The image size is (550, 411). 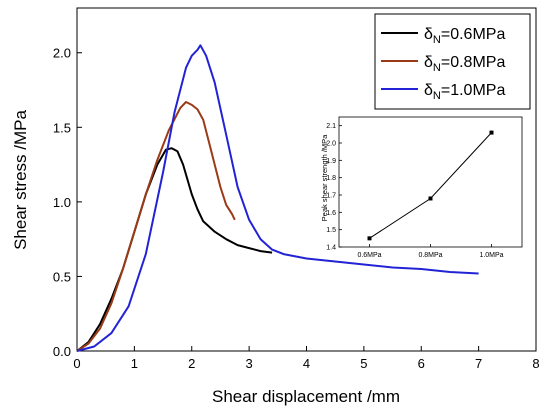 I want to click on legend: δN=0.6MPa δN=0.8MPa δN=1.0MPa, so click(x=452, y=61).